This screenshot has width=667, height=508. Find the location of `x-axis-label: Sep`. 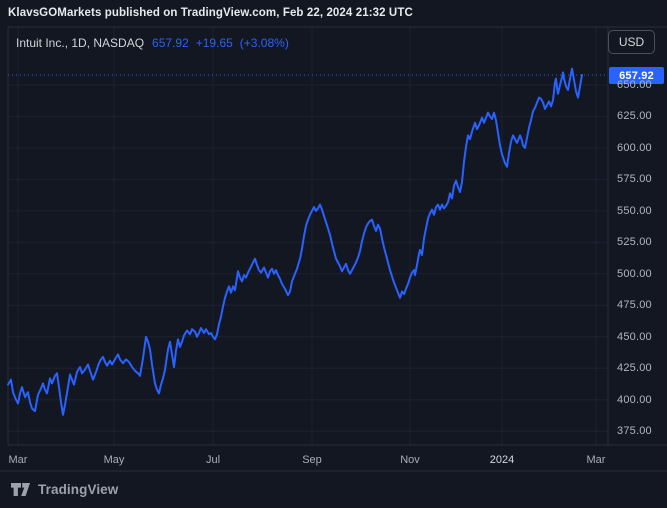

x-axis-label: Sep is located at coordinates (312, 460).